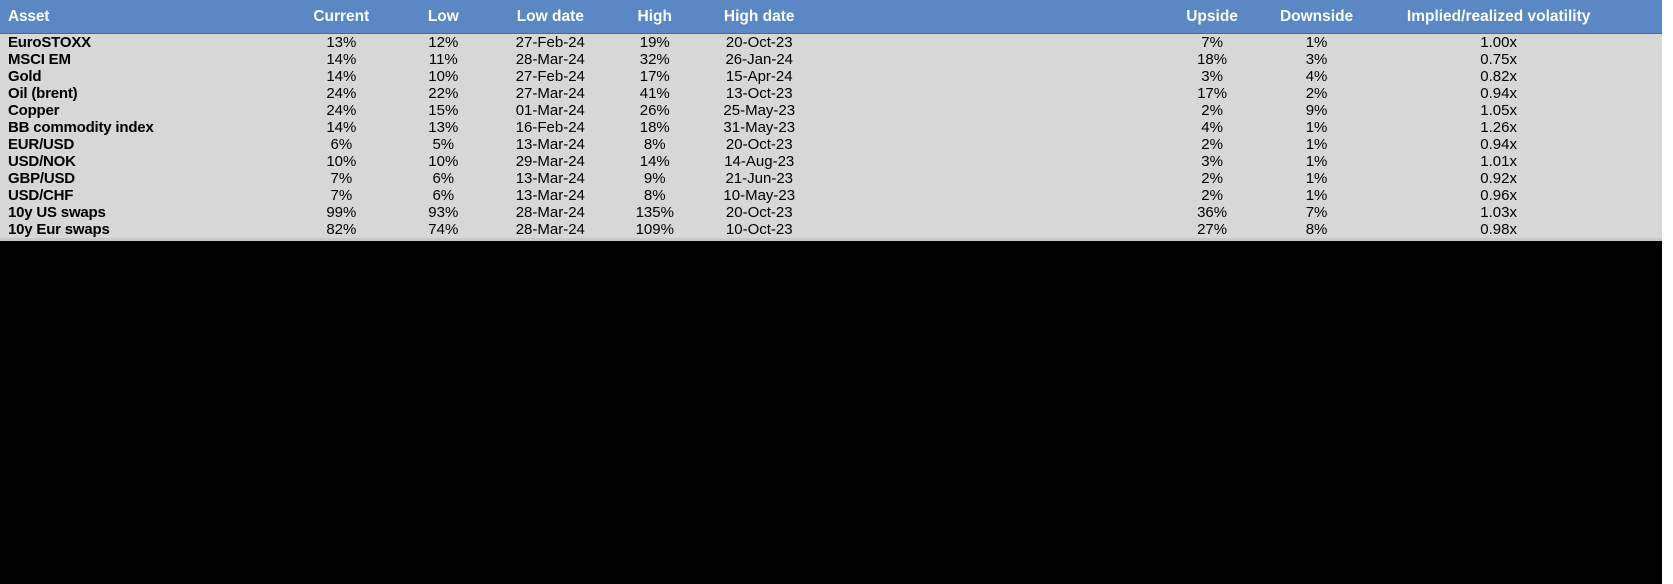  What do you see at coordinates (654, 110) in the screenshot?
I see `high-value: 26%` at bounding box center [654, 110].